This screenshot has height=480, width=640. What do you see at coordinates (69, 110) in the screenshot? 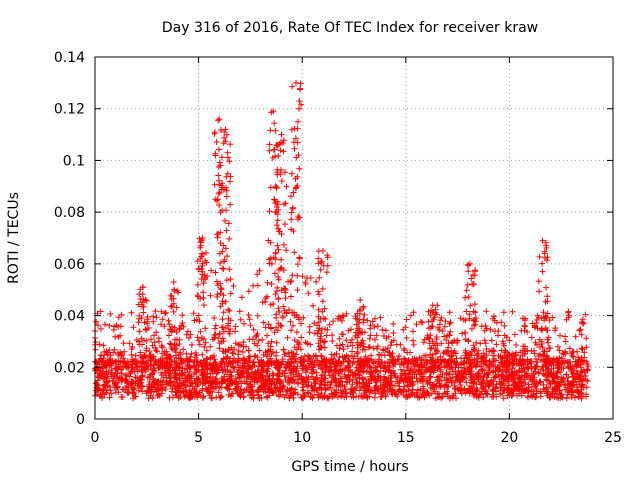
I see `y-tick-label: 0.12` at bounding box center [69, 110].